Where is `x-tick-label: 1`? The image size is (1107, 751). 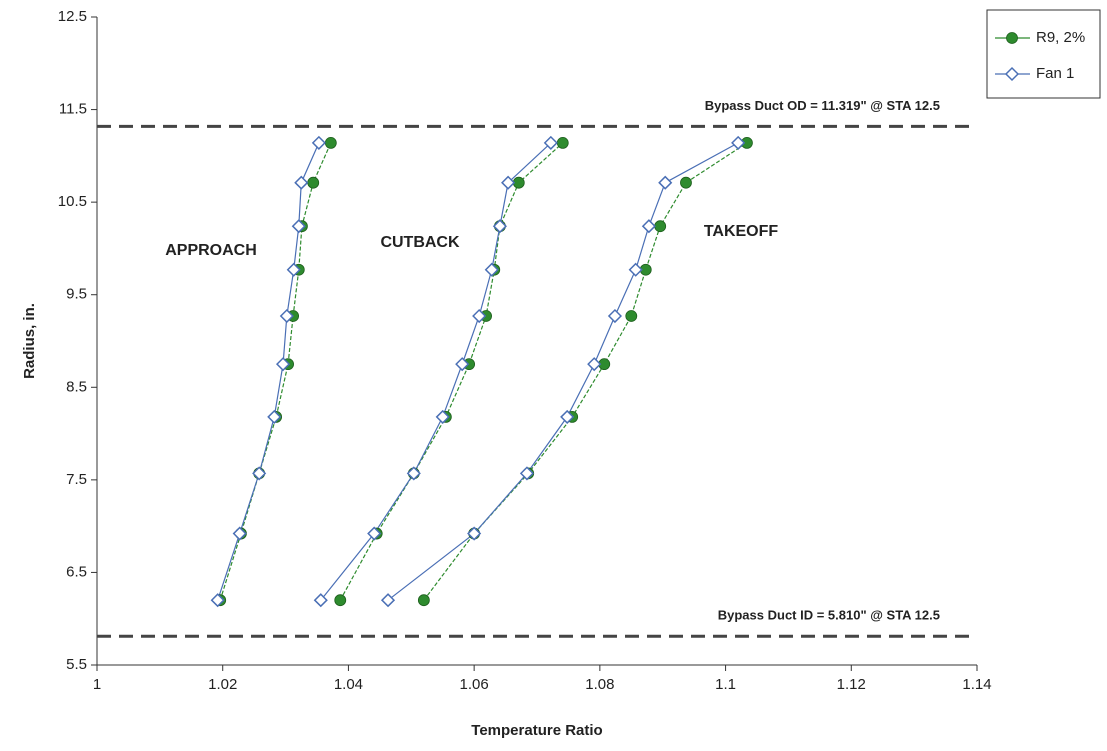
x-tick-label: 1 is located at coordinates (97, 684).